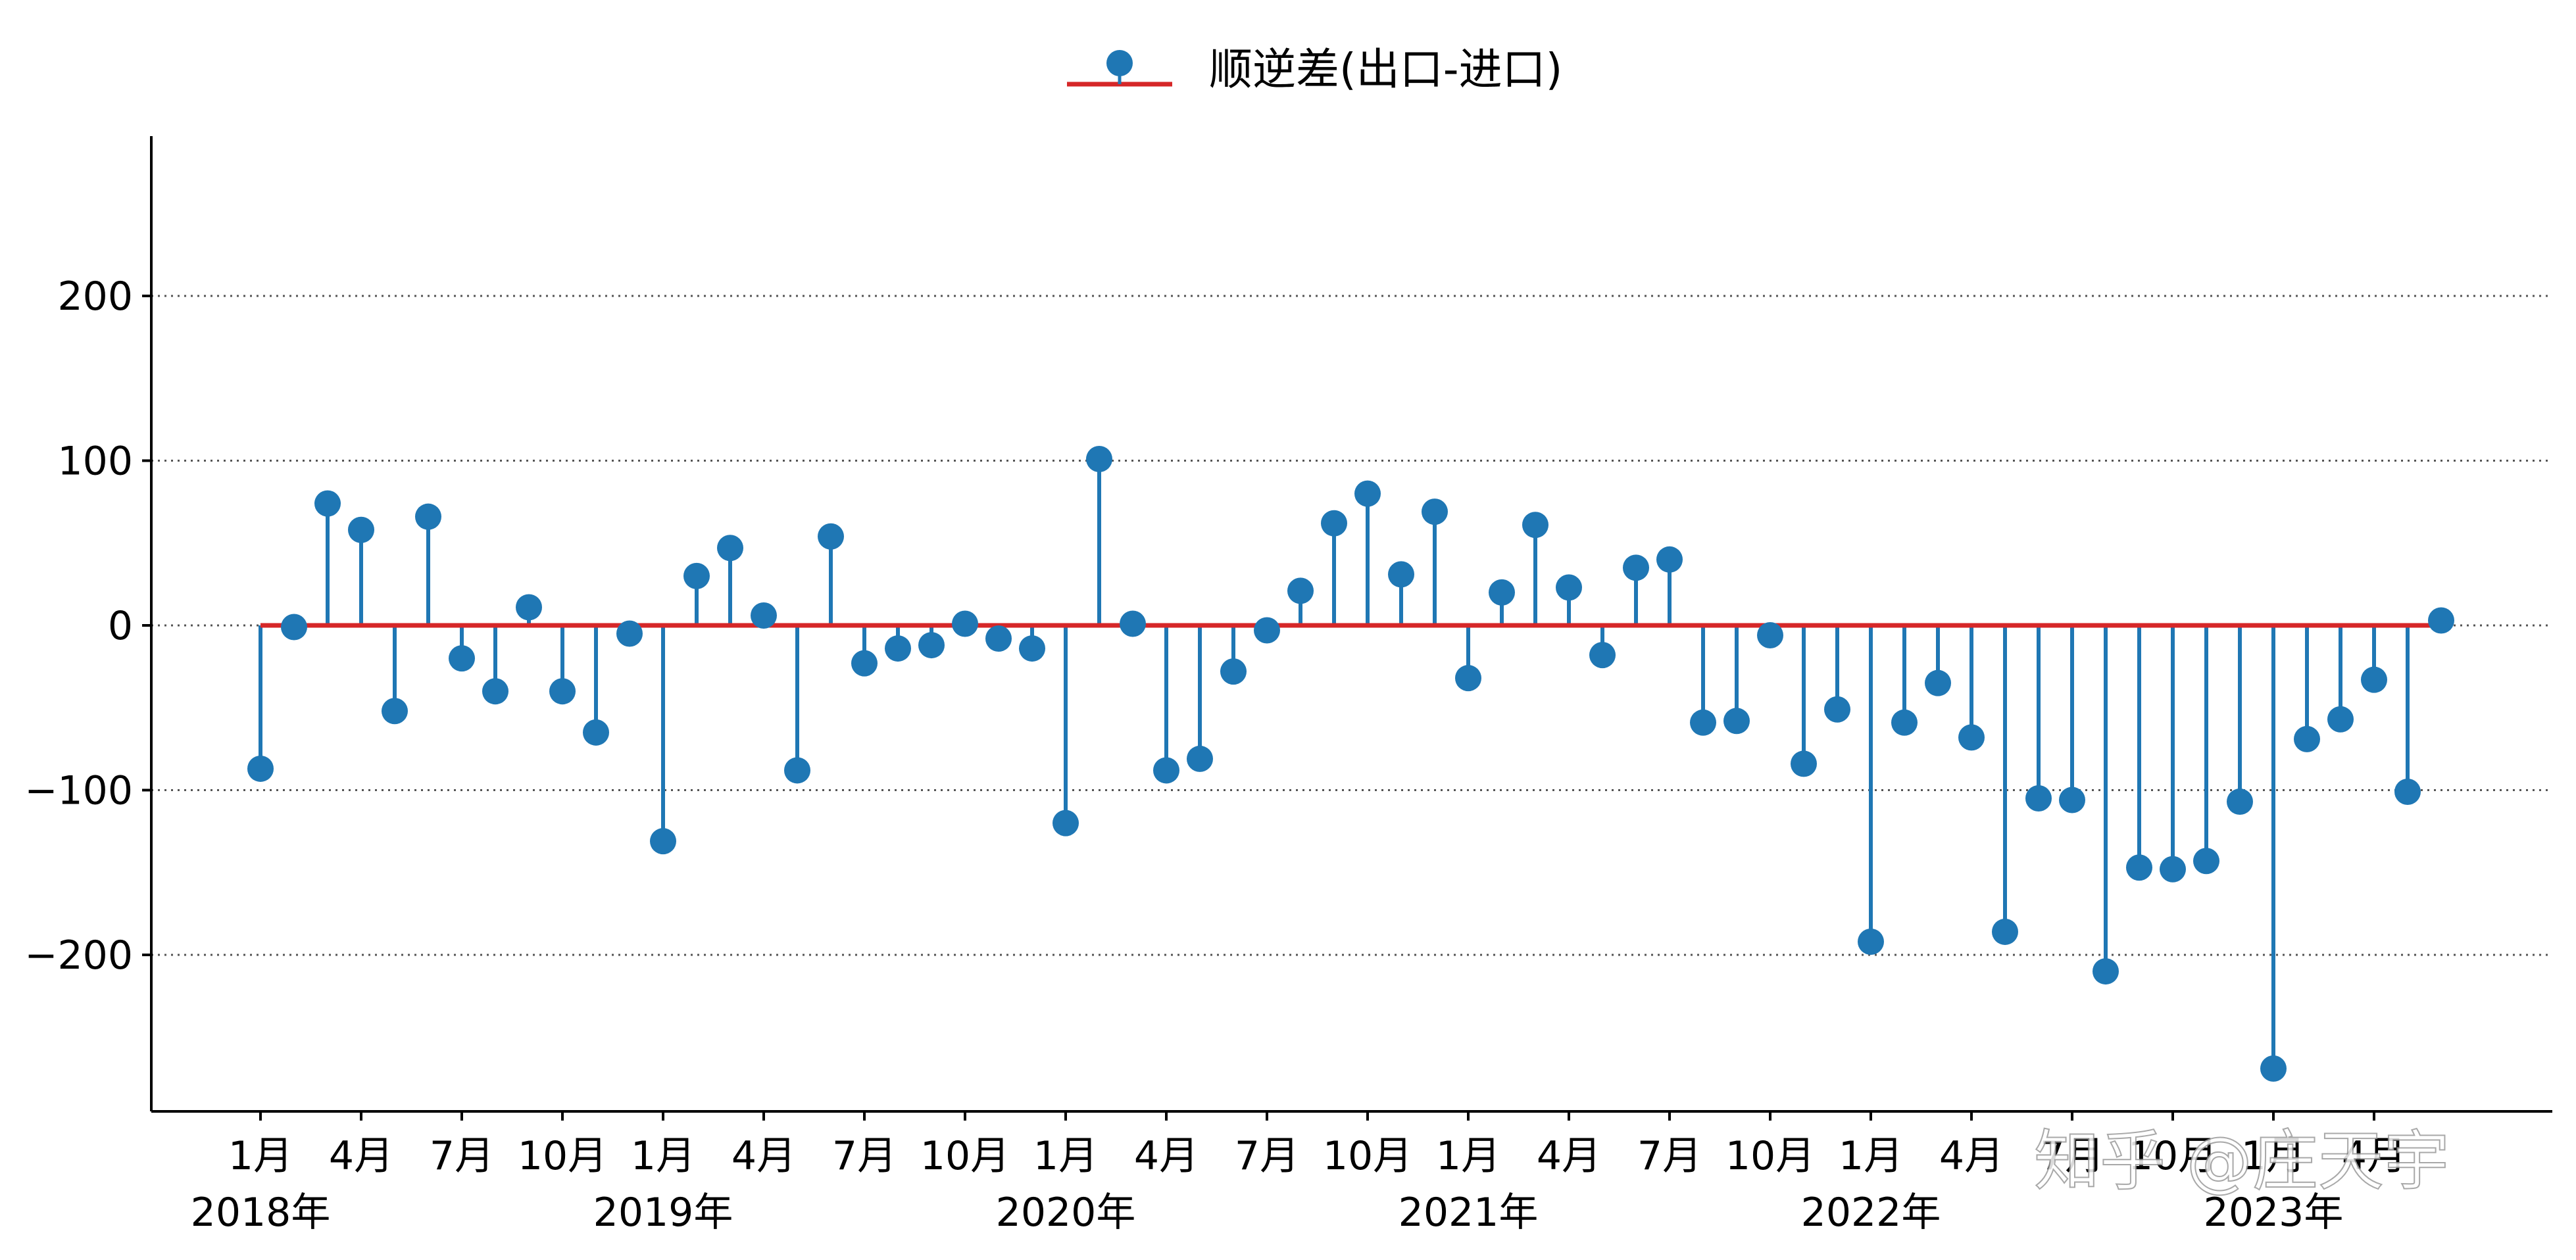 The height and width of the screenshot is (1260, 2576). I want to click on x-year-label: 2022年, so click(1871, 1213).